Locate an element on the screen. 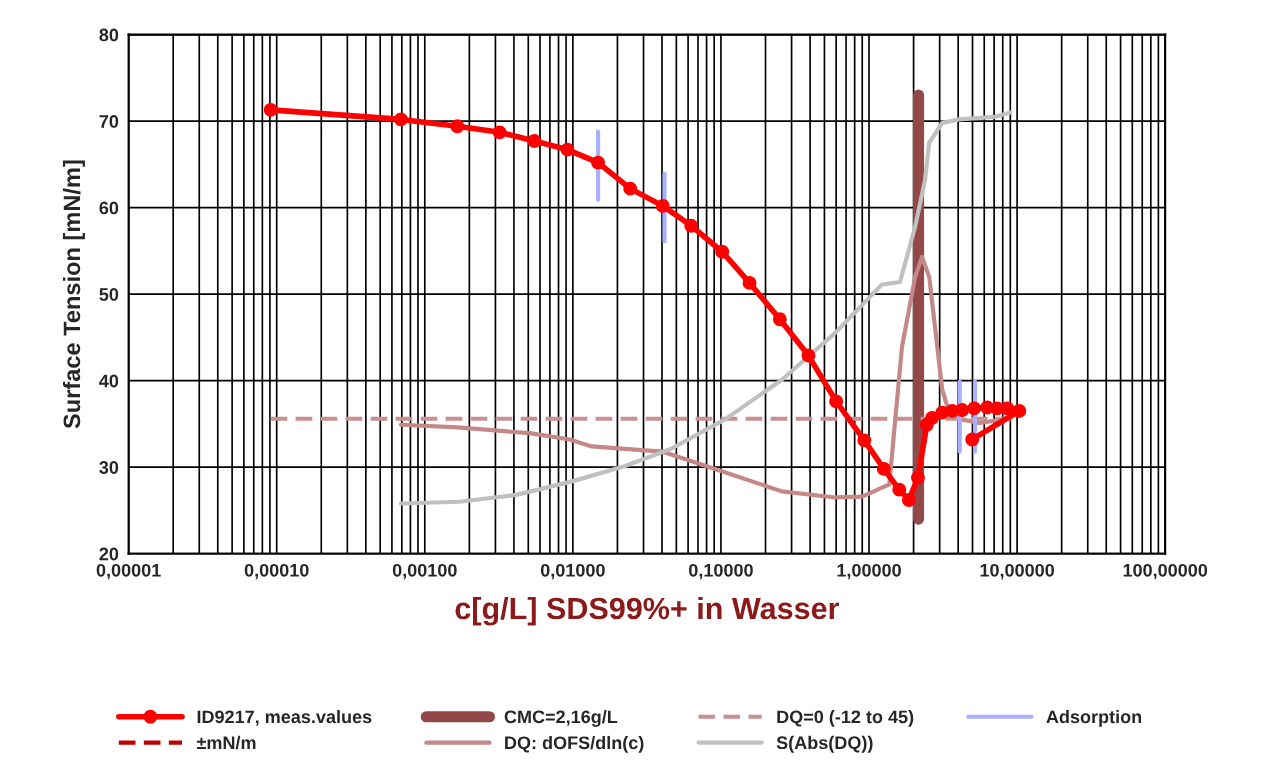 This screenshot has height=769, width=1261. y-tick-label: 30 is located at coordinates (109, 467).